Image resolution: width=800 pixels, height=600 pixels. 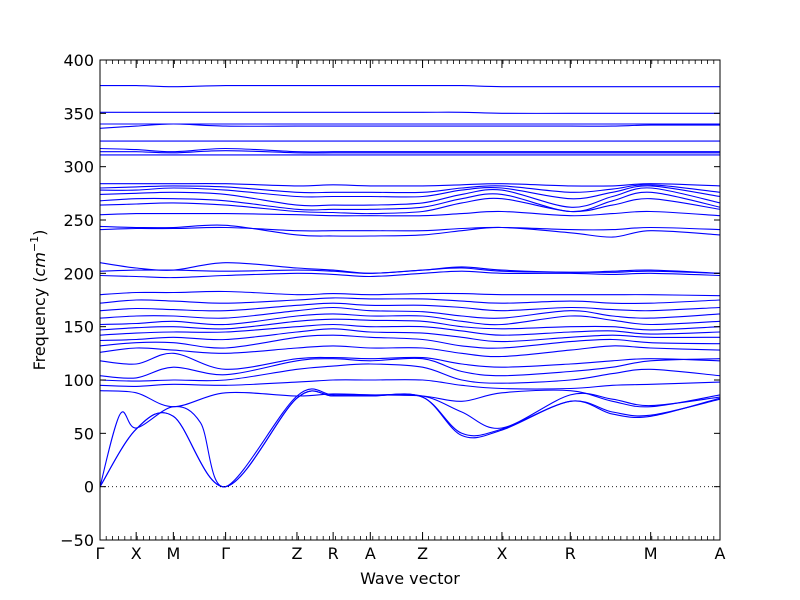 I want to click on y-tick-label: 300, so click(x=78, y=167).